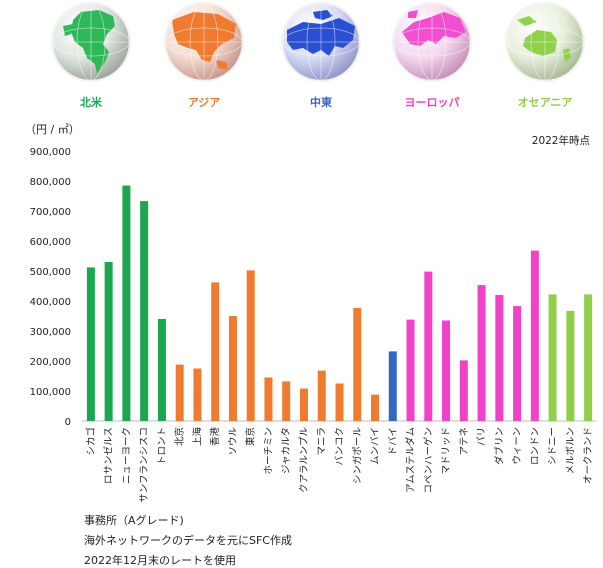 This screenshot has height=568, width=603. I want to click on region-label-oceania: オセアニア, so click(545, 102).